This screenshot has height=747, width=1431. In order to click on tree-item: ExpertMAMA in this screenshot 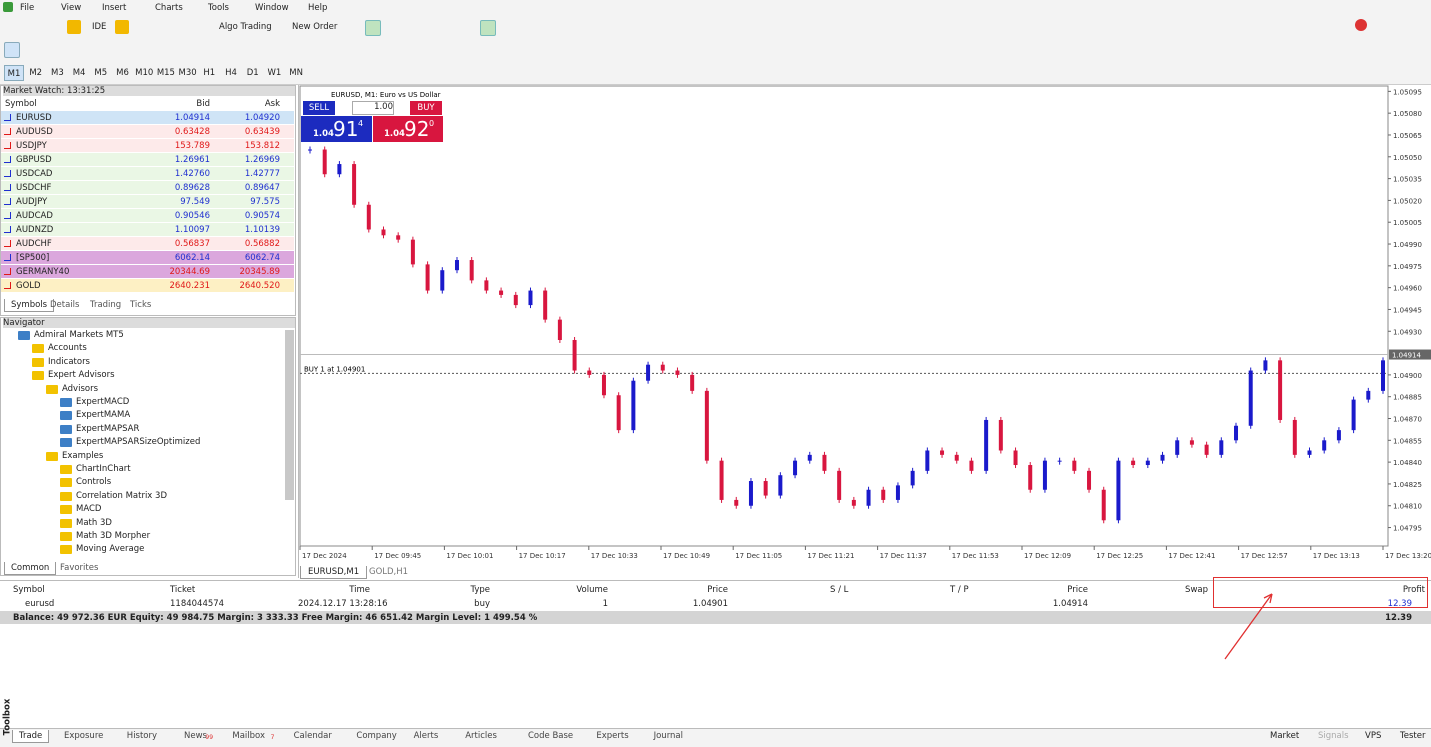, I will do `click(103, 415)`.